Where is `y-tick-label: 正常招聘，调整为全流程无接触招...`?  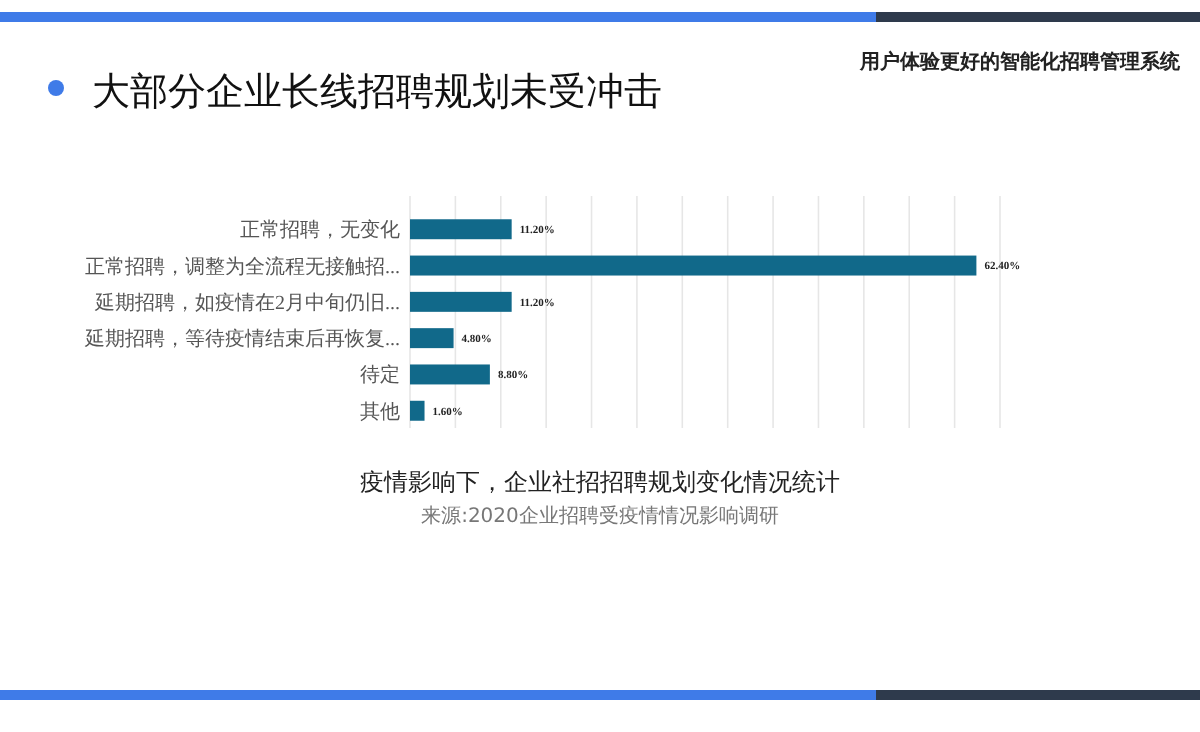
y-tick-label: 正常招聘，调整为全流程无接触招... is located at coordinates (242, 266).